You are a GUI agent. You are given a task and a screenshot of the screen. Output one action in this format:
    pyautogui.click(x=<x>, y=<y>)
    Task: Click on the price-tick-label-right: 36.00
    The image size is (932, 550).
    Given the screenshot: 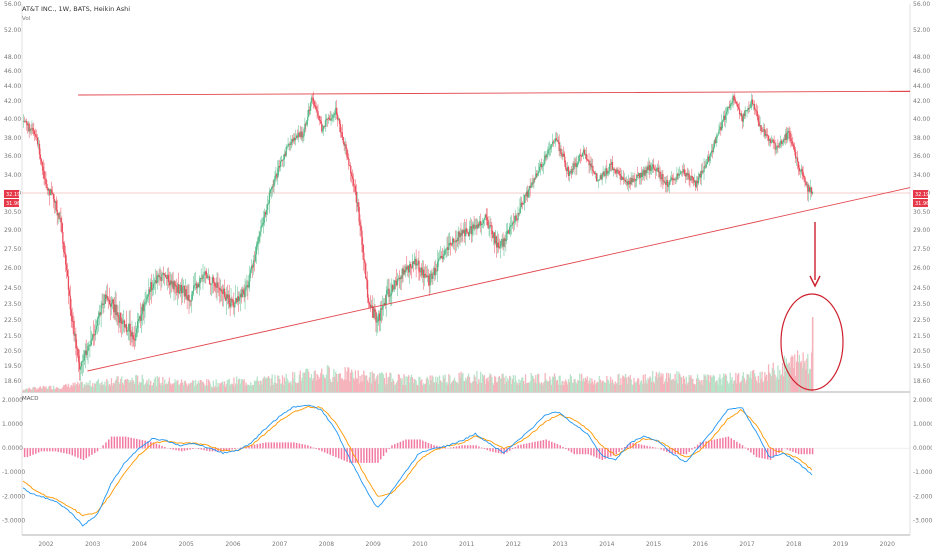 What is the action you would take?
    pyautogui.click(x=921, y=156)
    